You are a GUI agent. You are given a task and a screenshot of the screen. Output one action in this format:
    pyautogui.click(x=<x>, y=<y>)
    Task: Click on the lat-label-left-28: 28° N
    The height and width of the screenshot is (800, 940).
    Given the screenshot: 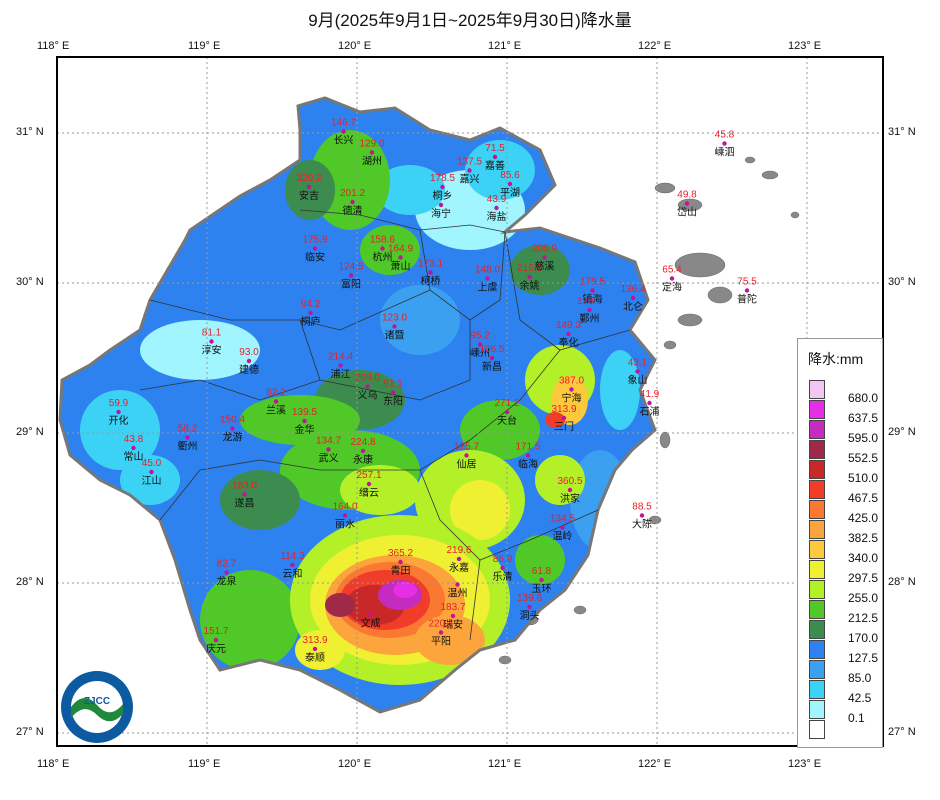 What is the action you would take?
    pyautogui.click(x=30, y=582)
    